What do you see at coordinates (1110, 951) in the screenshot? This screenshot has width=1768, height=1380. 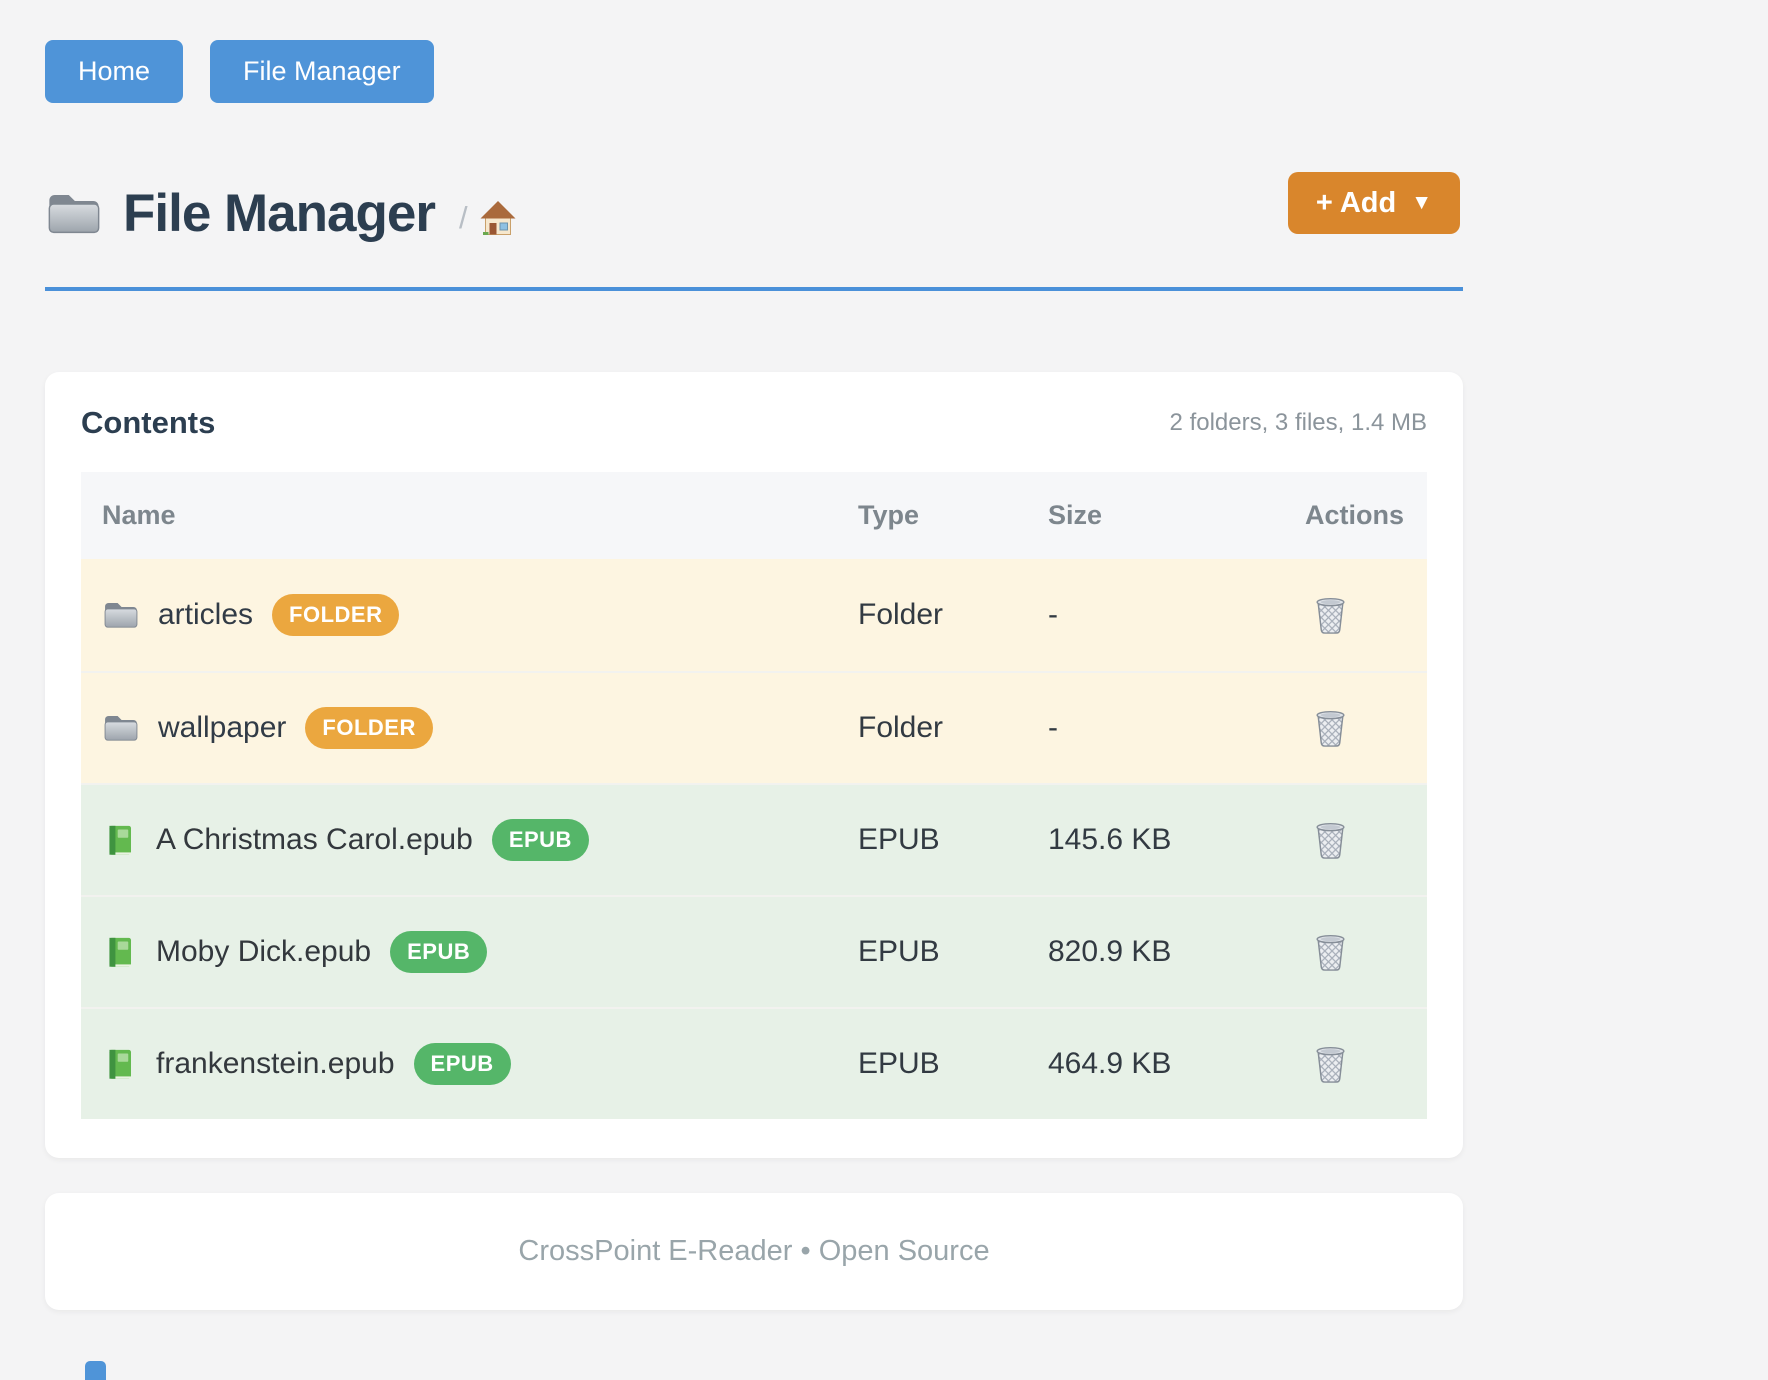 I see `size-cell: 820.9 KB` at bounding box center [1110, 951].